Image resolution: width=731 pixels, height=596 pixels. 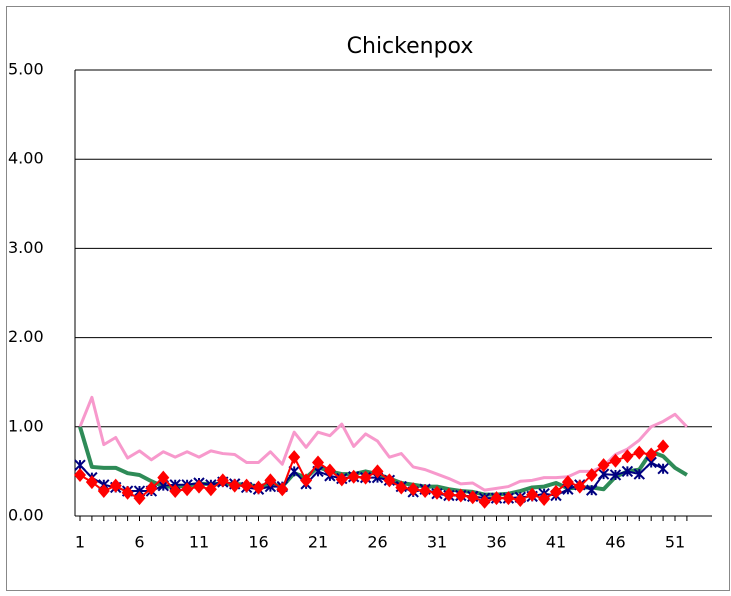 What do you see at coordinates (26, 425) in the screenshot?
I see `y-tick-label: 1.00` at bounding box center [26, 425].